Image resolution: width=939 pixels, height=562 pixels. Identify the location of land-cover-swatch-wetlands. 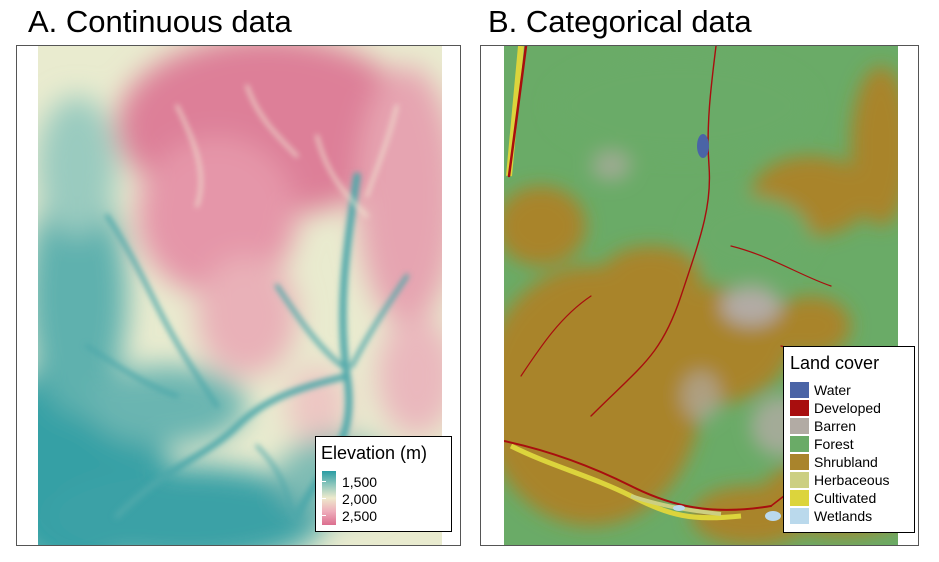
(799, 516).